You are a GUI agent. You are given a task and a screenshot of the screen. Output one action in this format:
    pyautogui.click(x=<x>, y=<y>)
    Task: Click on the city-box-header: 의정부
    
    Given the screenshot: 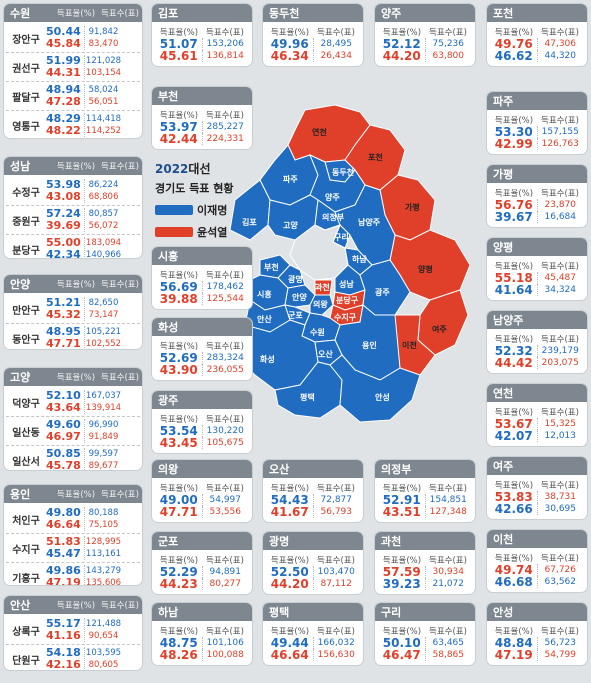 What is the action you would take?
    pyautogui.click(x=425, y=469)
    